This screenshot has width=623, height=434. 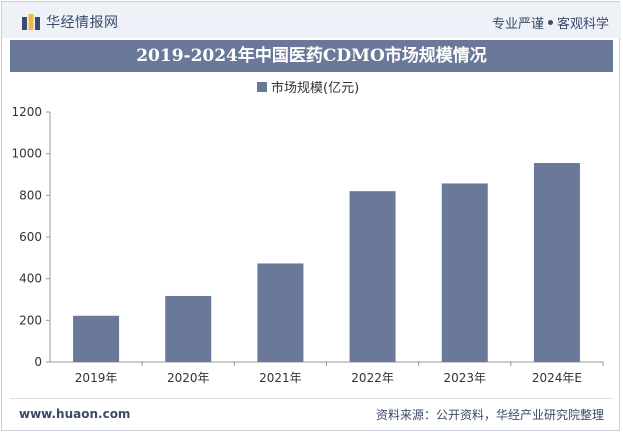 I want to click on legend-swatch, so click(x=262, y=87).